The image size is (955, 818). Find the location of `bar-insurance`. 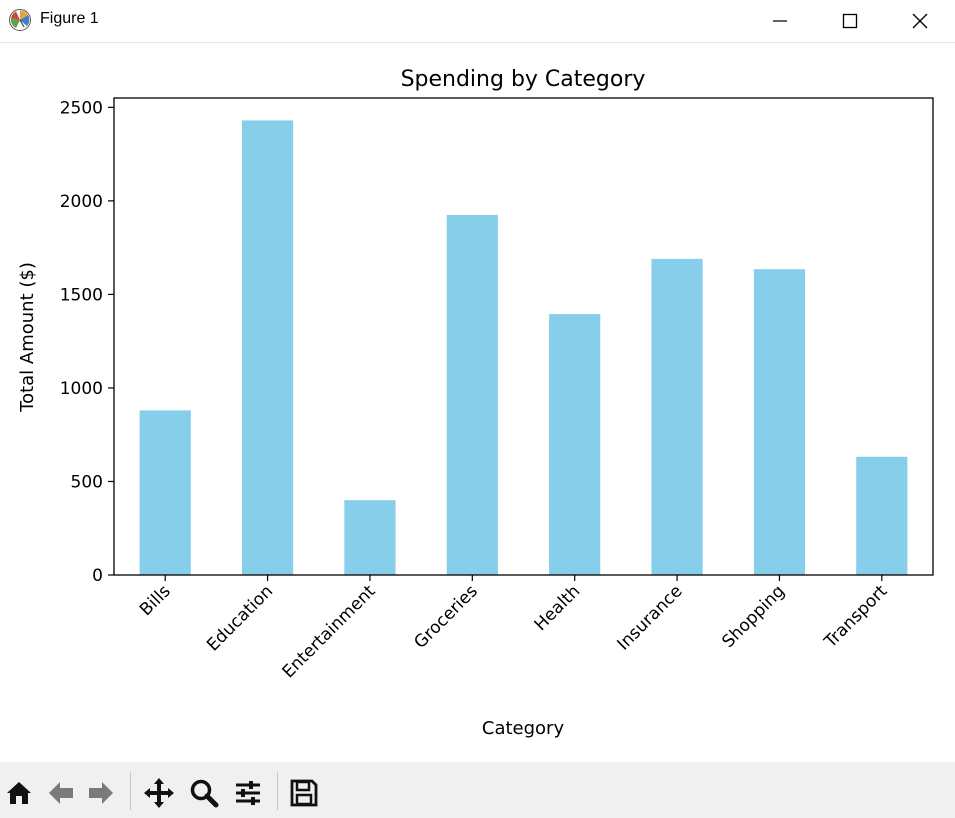

bar-insurance is located at coordinates (677, 416).